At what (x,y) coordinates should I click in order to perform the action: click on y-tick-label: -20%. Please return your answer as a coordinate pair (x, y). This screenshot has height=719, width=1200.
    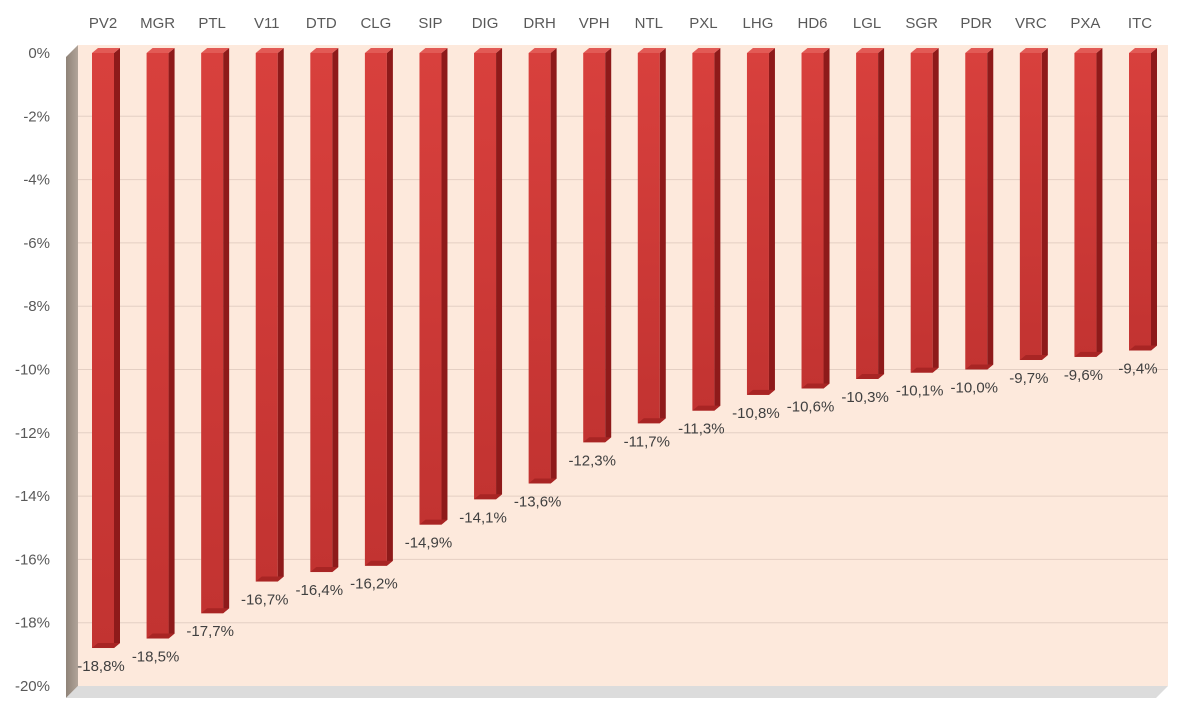
    Looking at the image, I should click on (32, 686).